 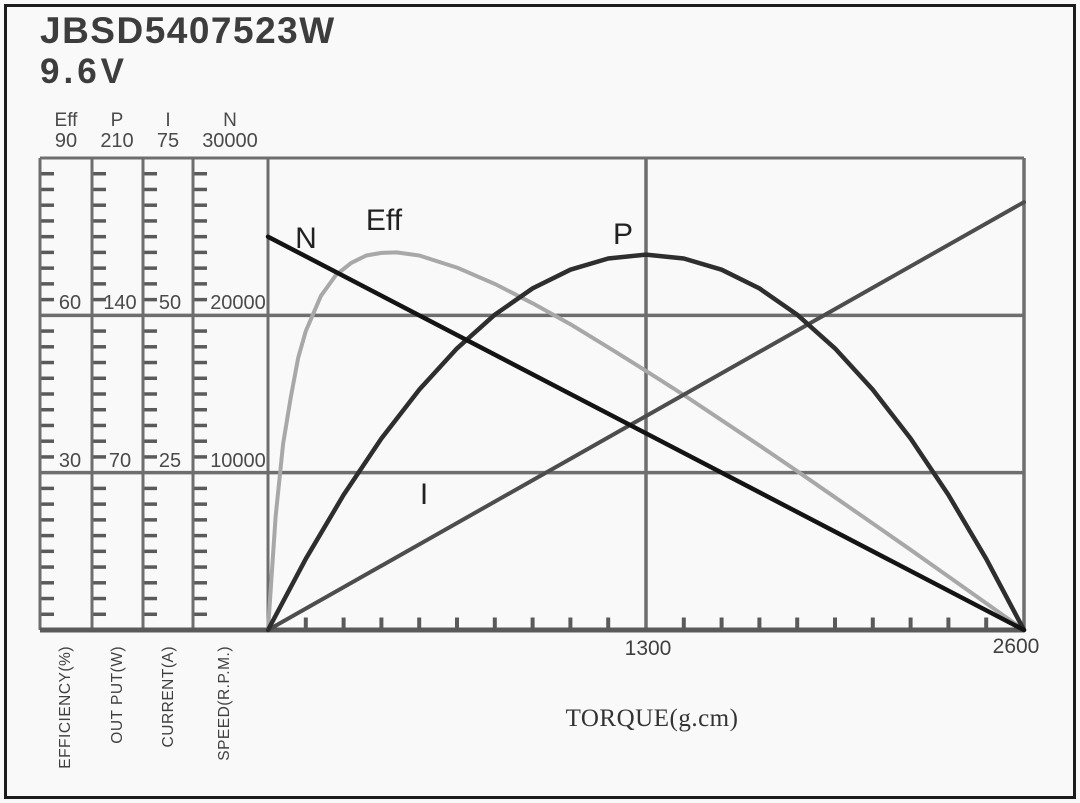 What do you see at coordinates (306, 238) in the screenshot?
I see `curve-label-n: N` at bounding box center [306, 238].